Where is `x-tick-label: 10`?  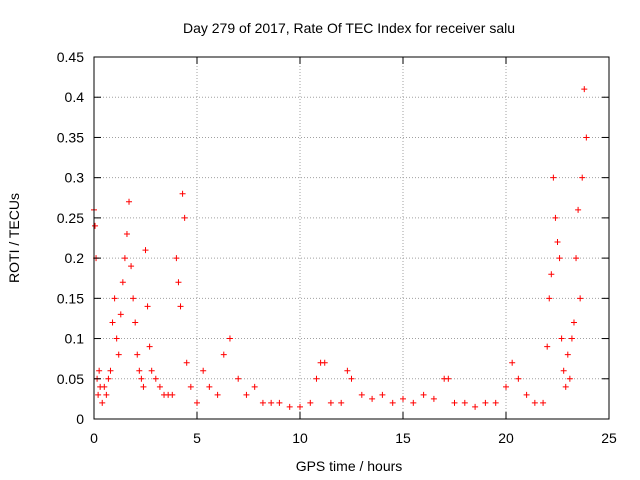
x-tick-label: 10 is located at coordinates (300, 438).